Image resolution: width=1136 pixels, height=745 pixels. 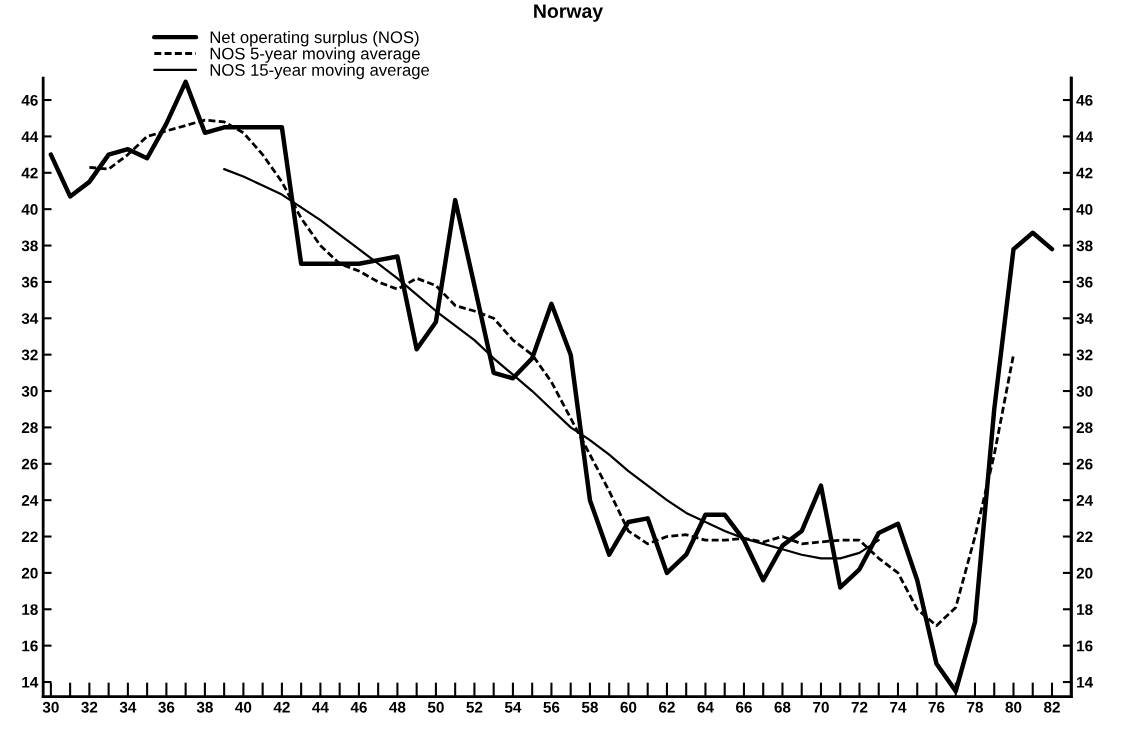 What do you see at coordinates (513, 707) in the screenshot?
I see `x-tick-label: 54` at bounding box center [513, 707].